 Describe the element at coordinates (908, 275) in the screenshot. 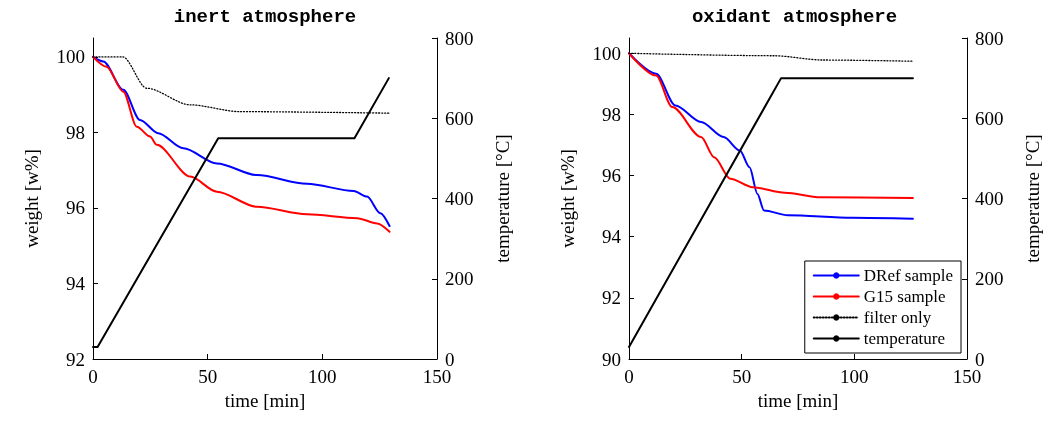

I see `legend-label: DRef sample` at that location.